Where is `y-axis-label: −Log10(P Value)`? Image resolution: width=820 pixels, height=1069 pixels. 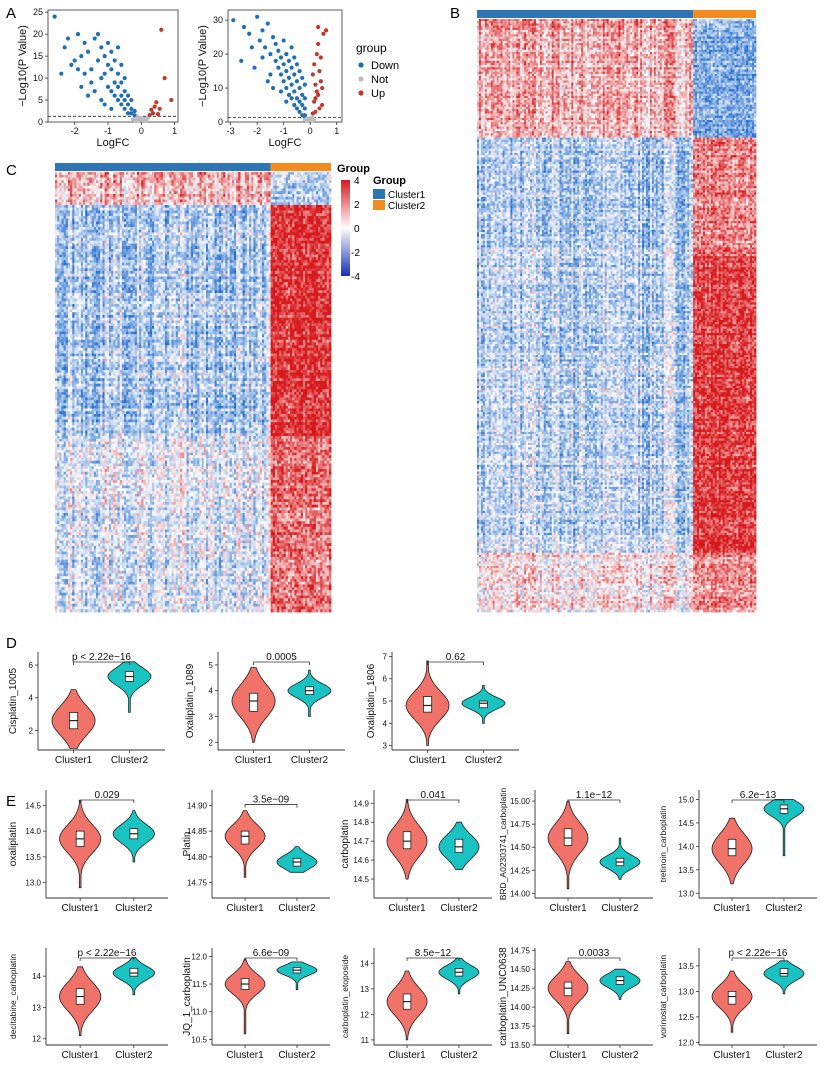
y-axis-label: −Log10(P Value) is located at coordinates (23, 66).